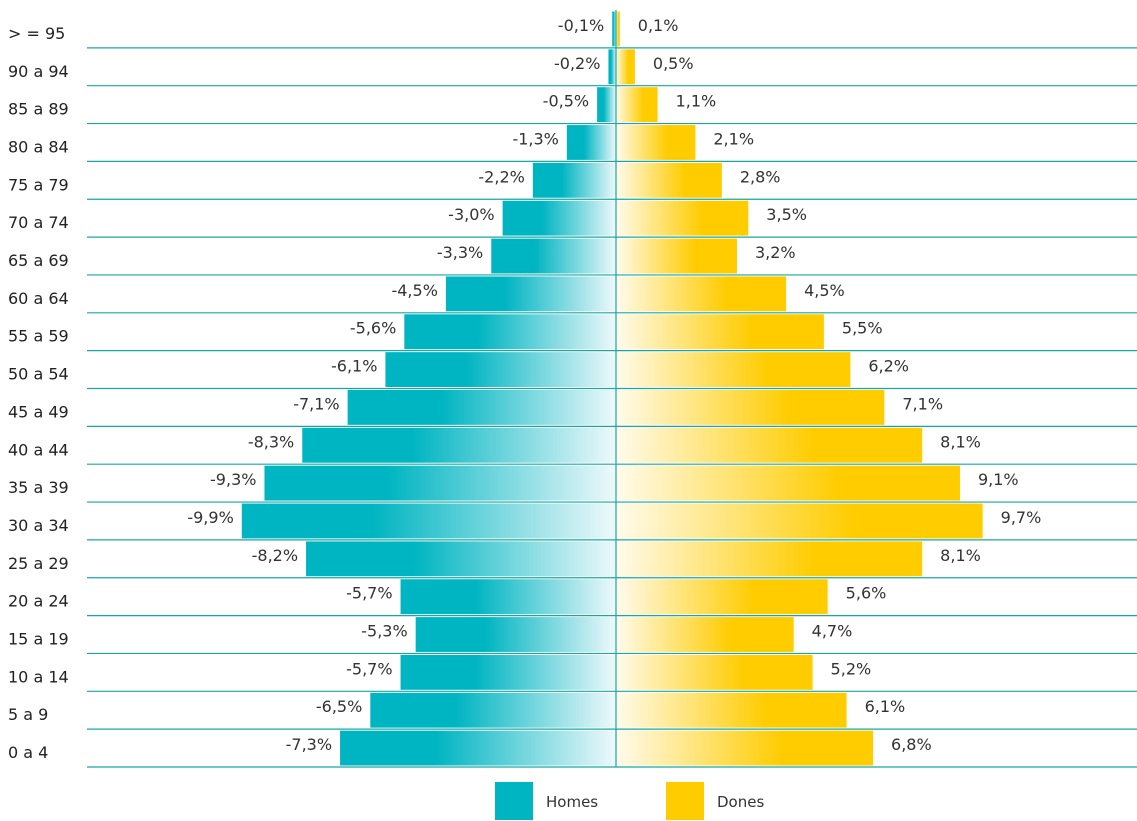  What do you see at coordinates (38, 374) in the screenshot?
I see `category-label: 50 a 54` at bounding box center [38, 374].